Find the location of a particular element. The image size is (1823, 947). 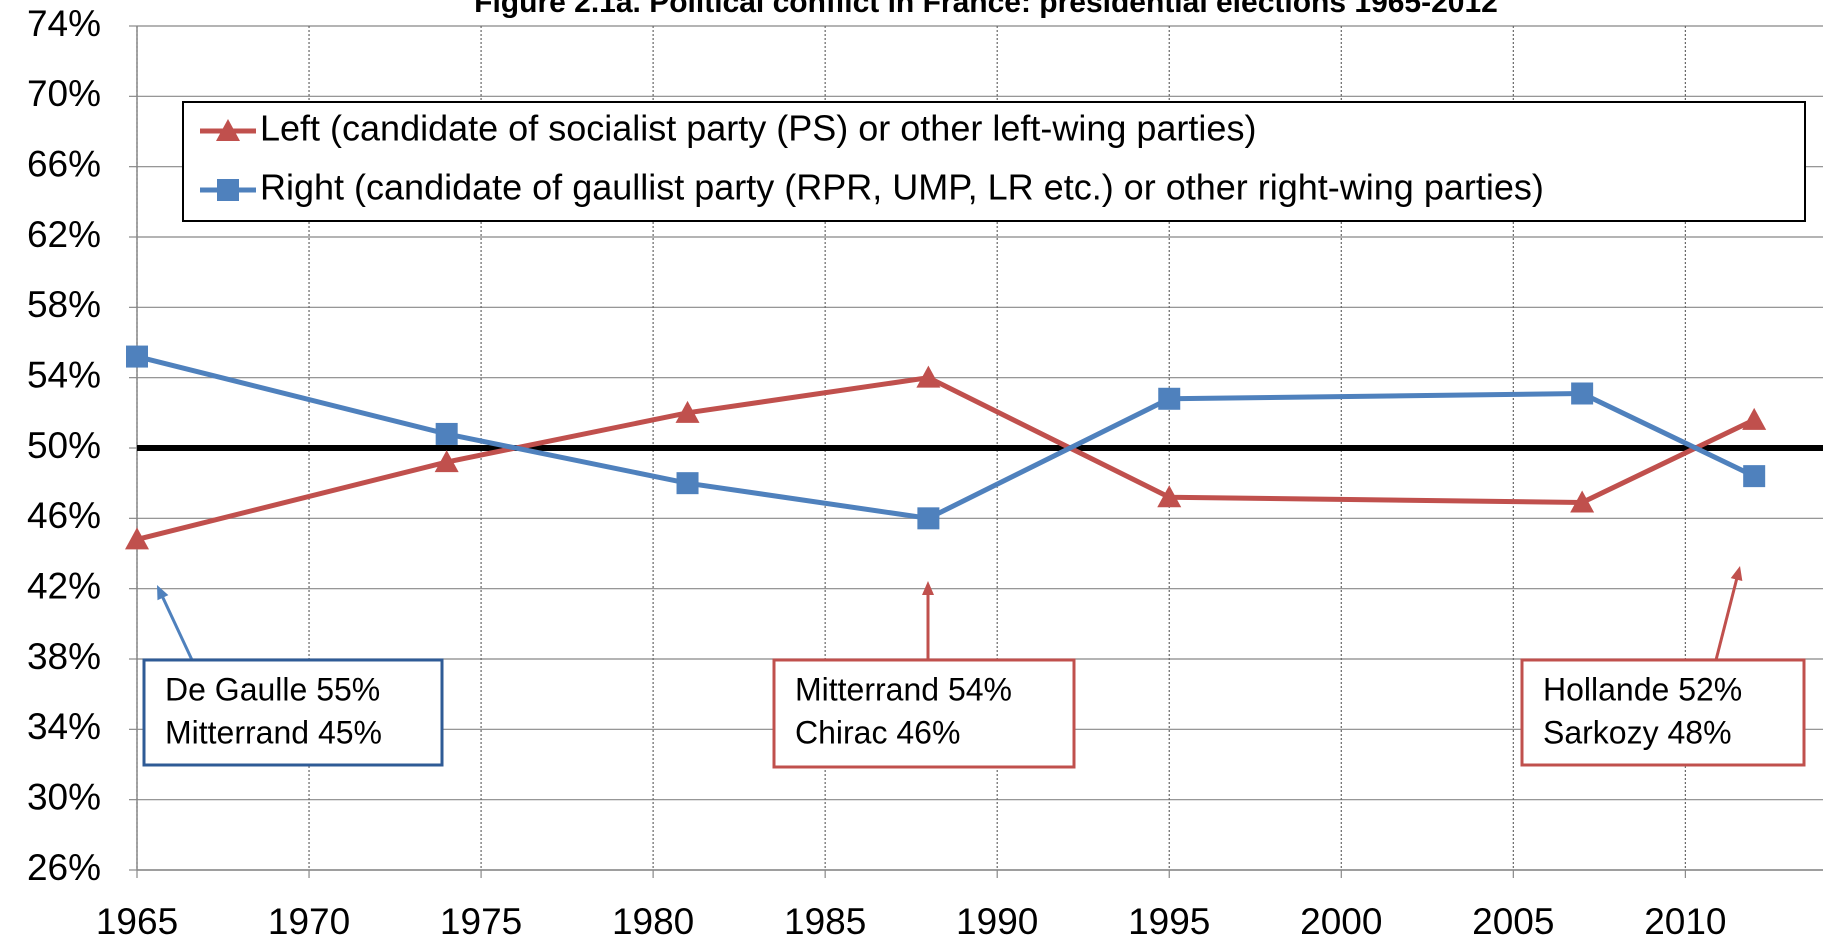

y-tick-label: 62% is located at coordinates (64, 234).